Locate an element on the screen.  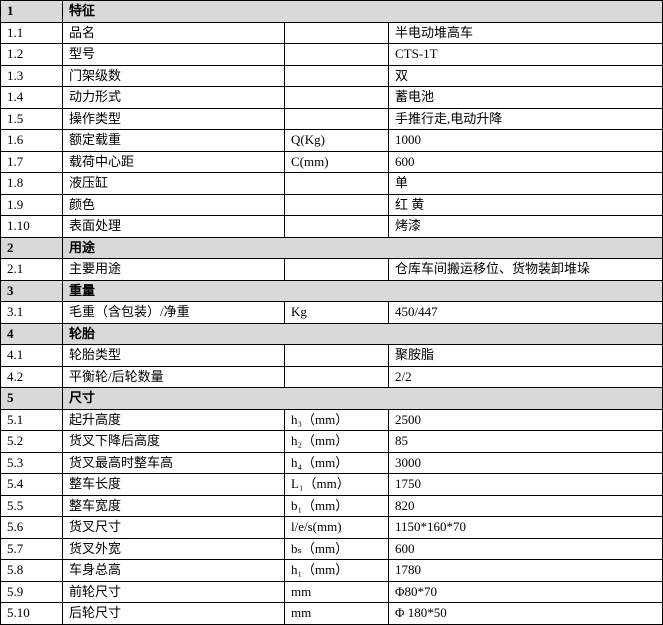
item-name: 货叉外宽 is located at coordinates (173, 548).